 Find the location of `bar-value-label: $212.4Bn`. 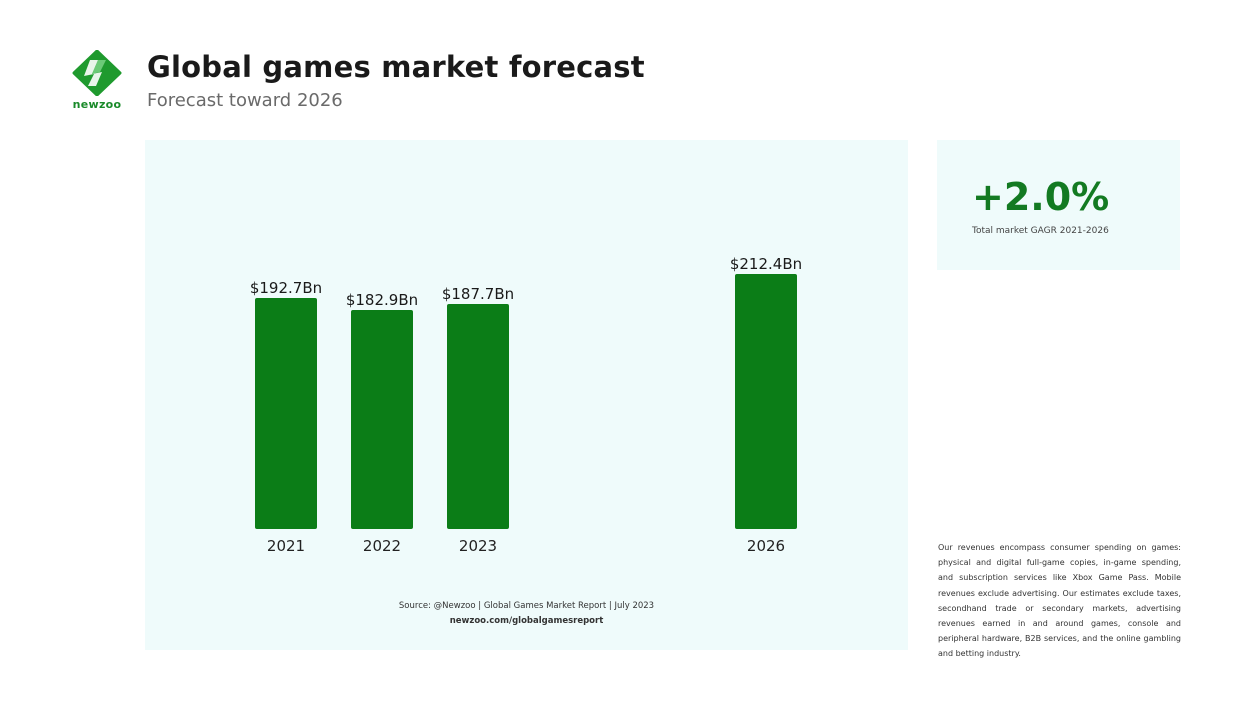

bar-value-label: $212.4Bn is located at coordinates (766, 264).